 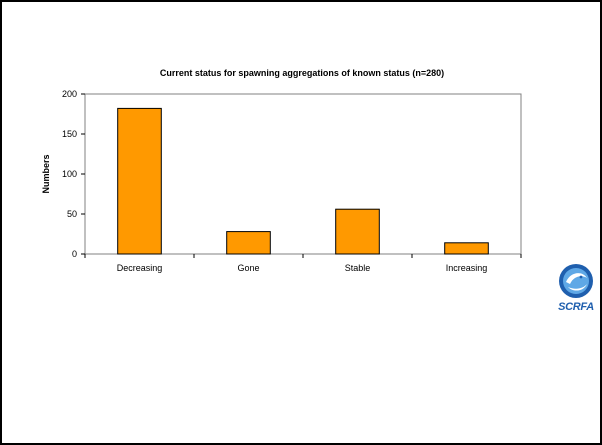 I want to click on bar-increasing, so click(x=466, y=248).